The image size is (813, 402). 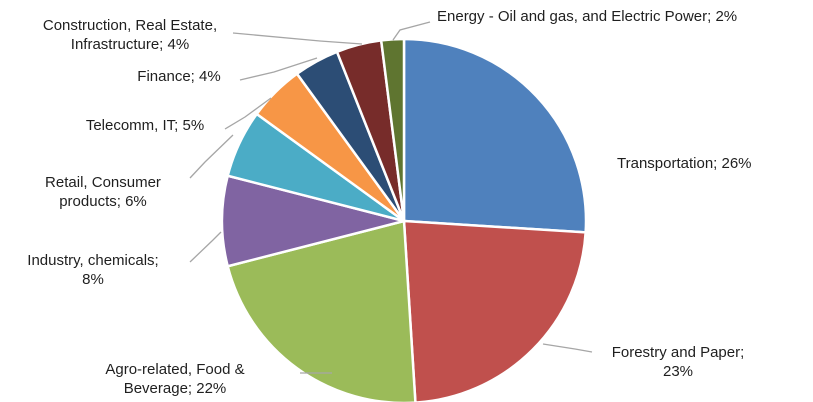 I want to click on data-label-line: 23%, so click(x=678, y=371).